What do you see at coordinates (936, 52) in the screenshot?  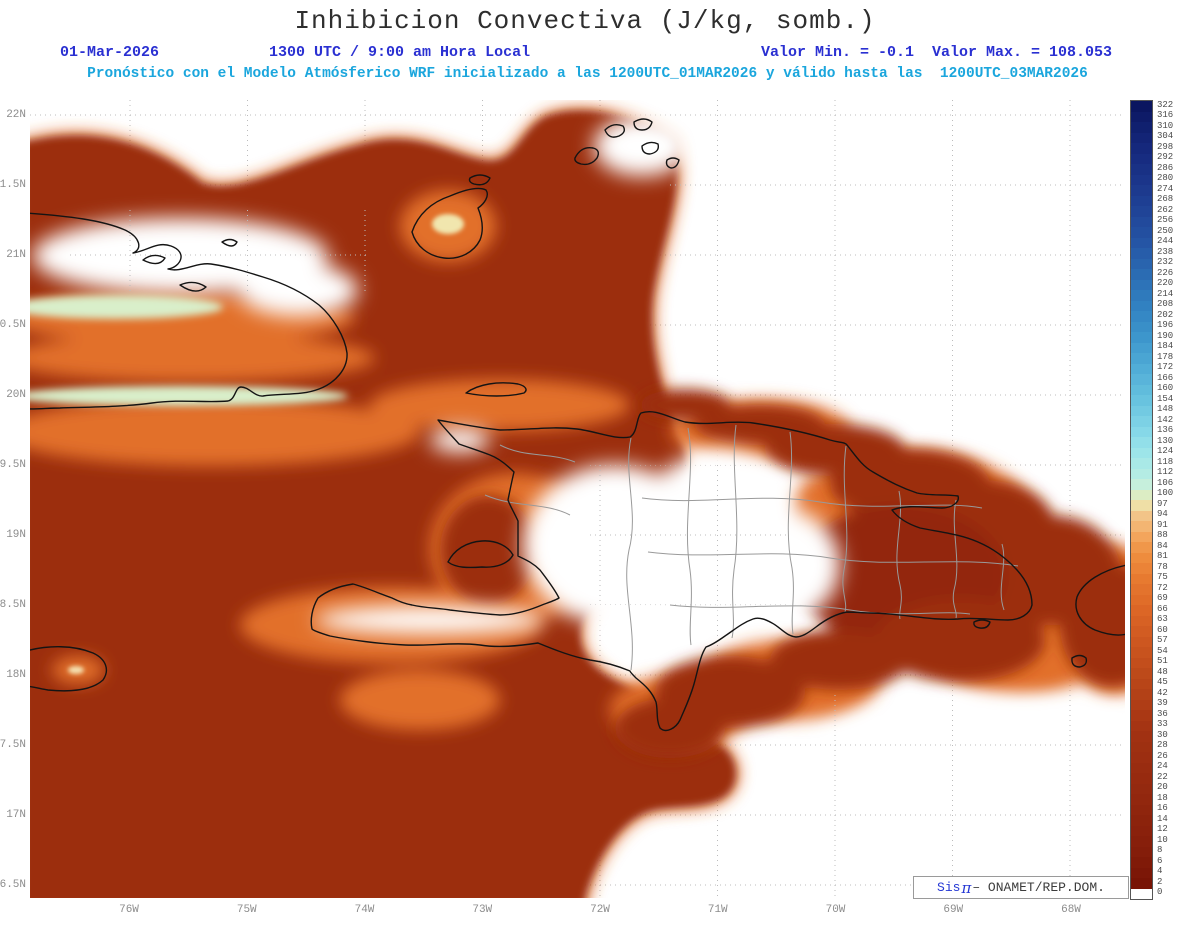 I see `min-max-values: Valor Min. = -0.1 Valor Max. = 108.053` at bounding box center [936, 52].